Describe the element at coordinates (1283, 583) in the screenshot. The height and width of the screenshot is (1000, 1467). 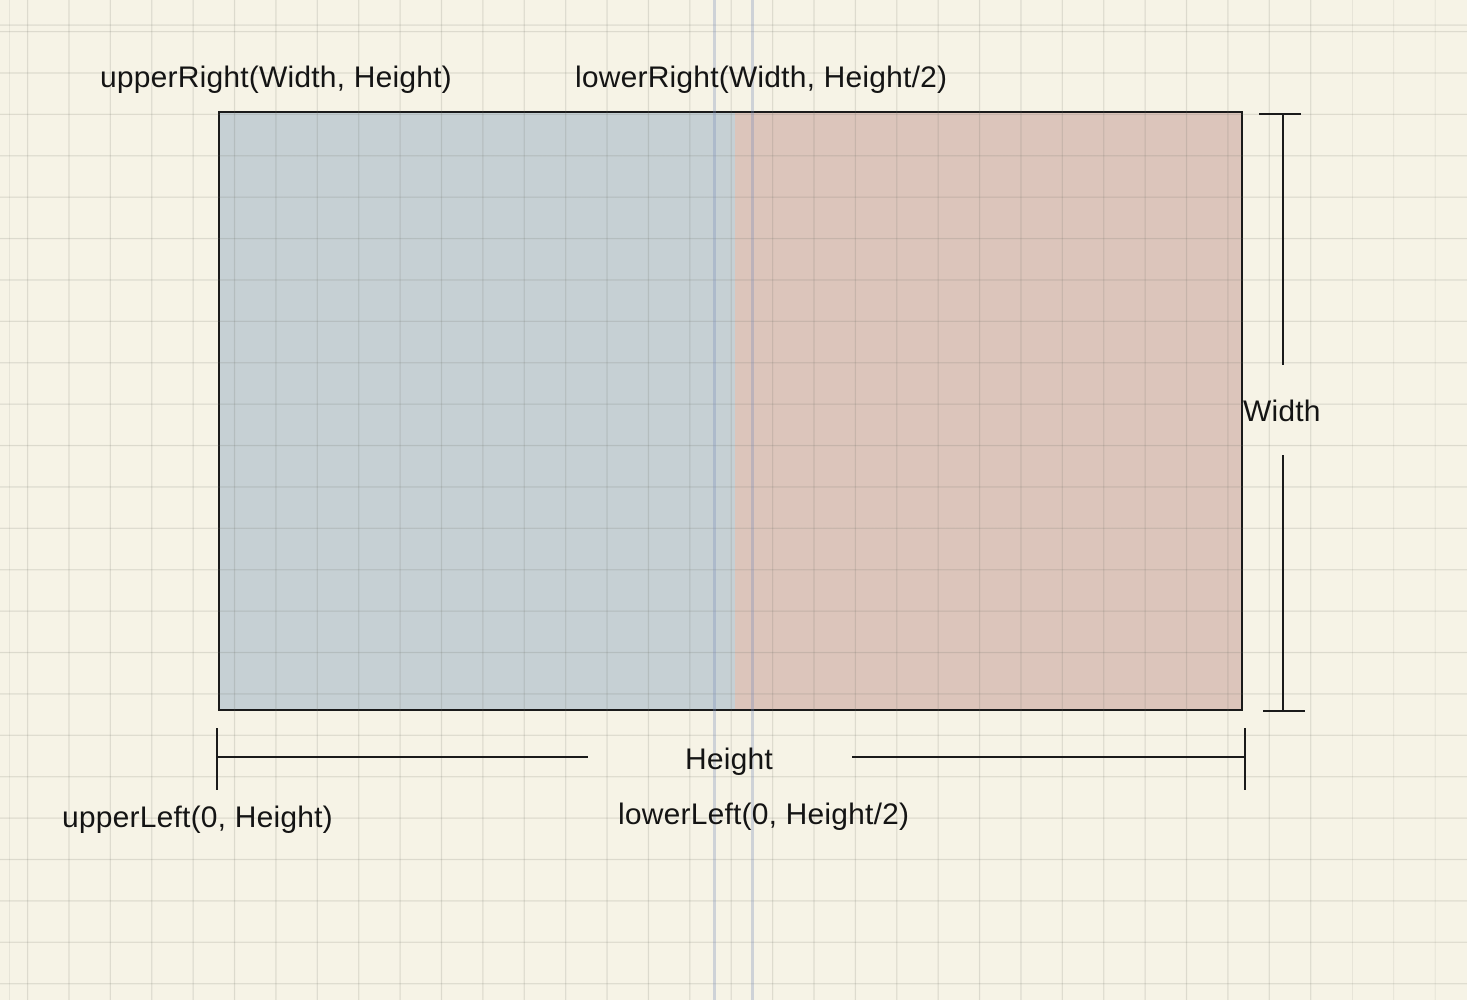
I see `width-dimension-lower-segment` at that location.